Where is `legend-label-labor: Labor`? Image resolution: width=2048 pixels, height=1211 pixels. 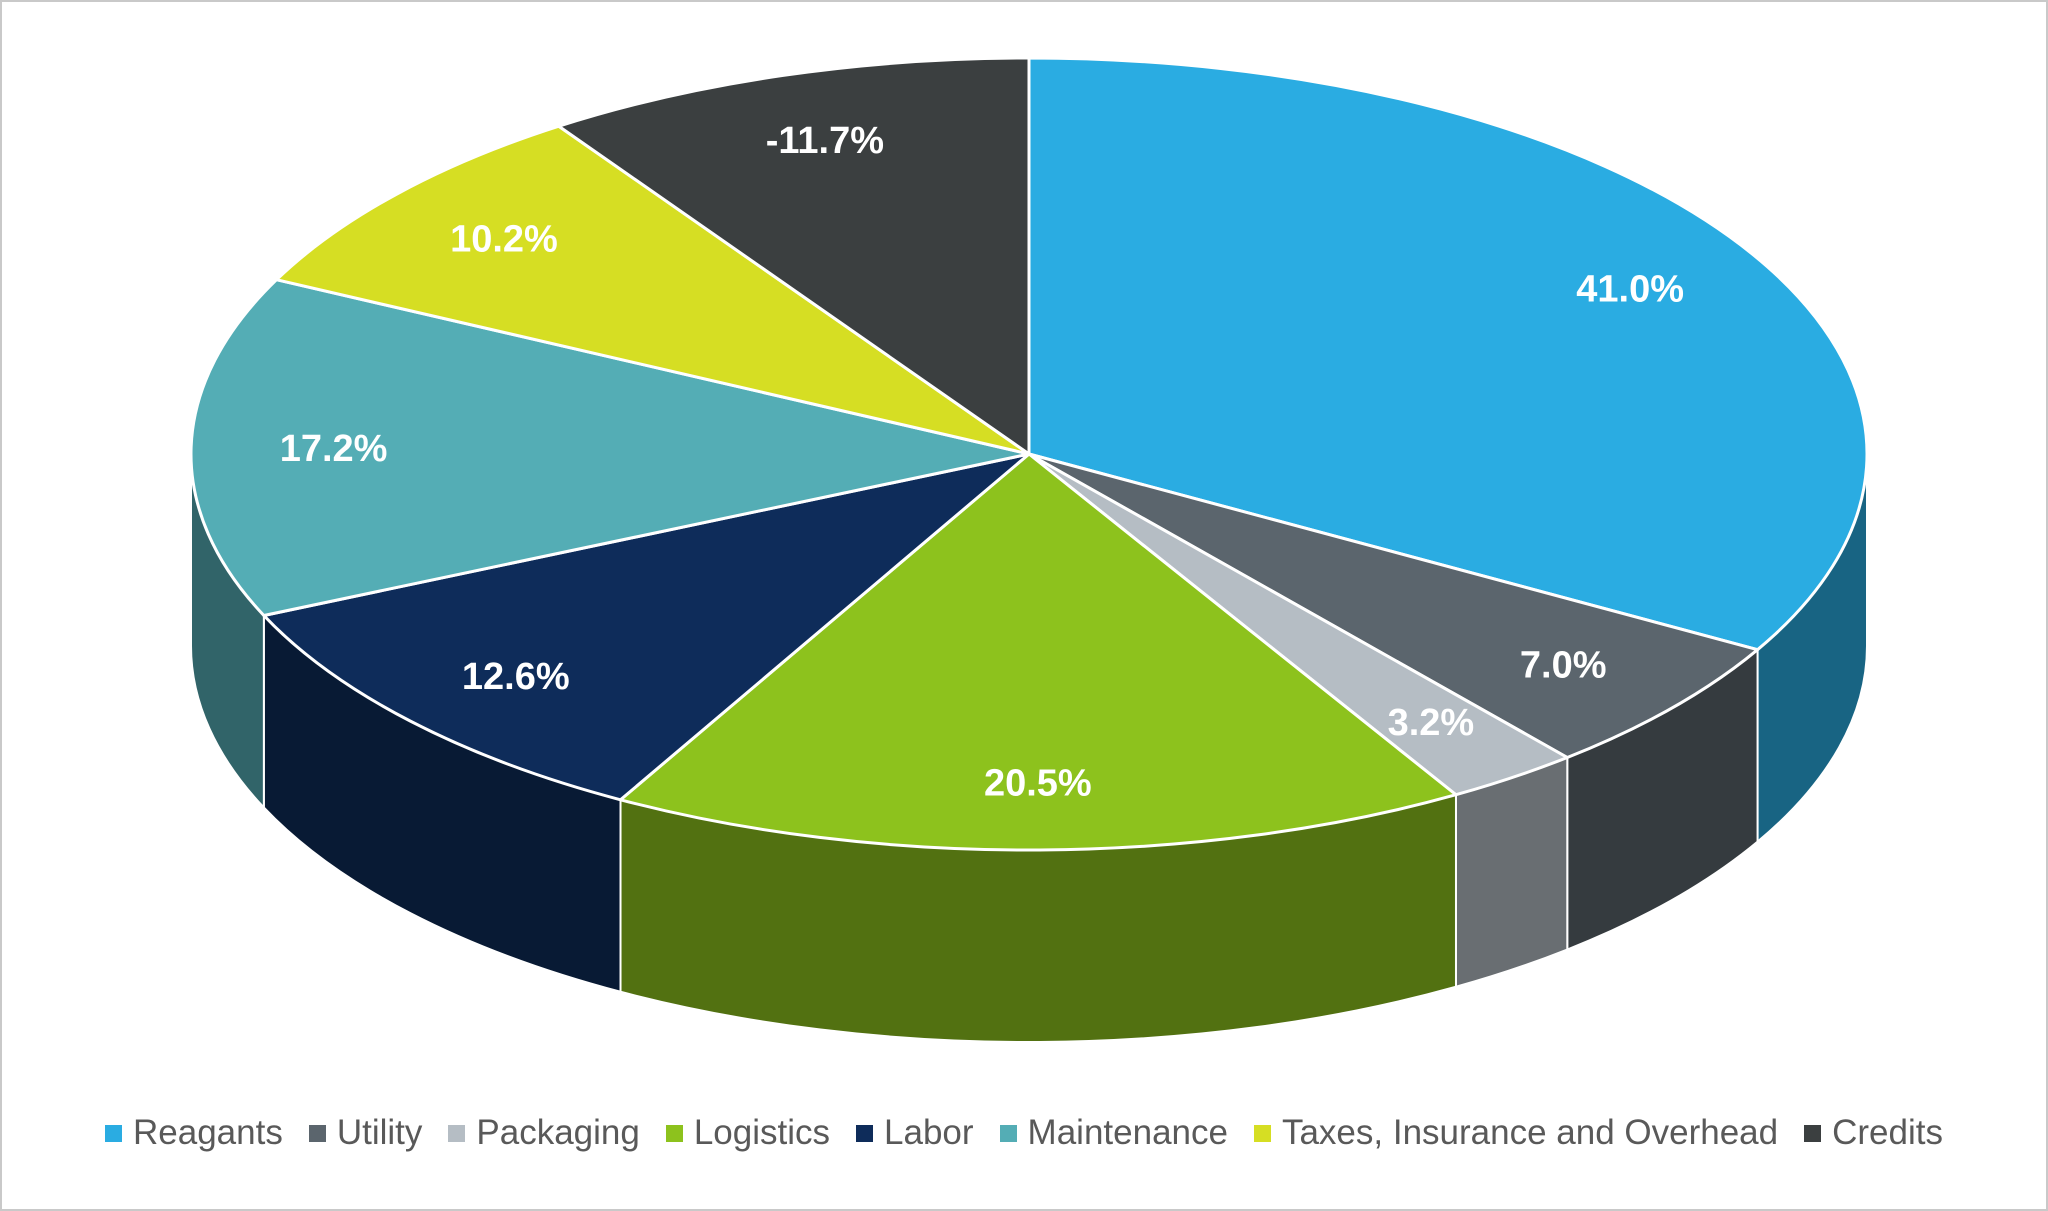 legend-label-labor: Labor is located at coordinates (929, 1132).